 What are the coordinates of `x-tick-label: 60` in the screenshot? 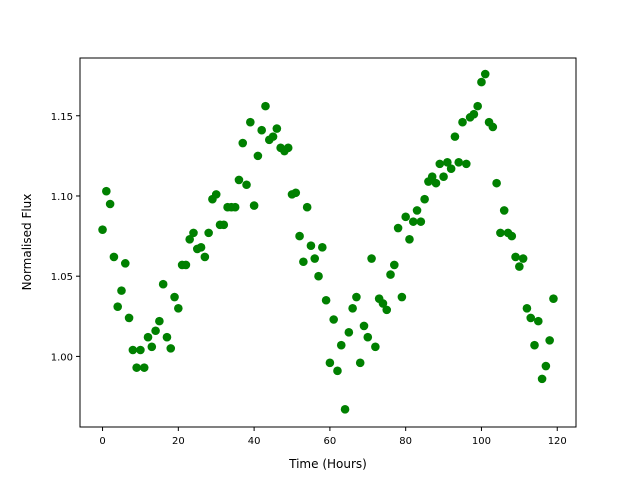 It's located at (330, 441).